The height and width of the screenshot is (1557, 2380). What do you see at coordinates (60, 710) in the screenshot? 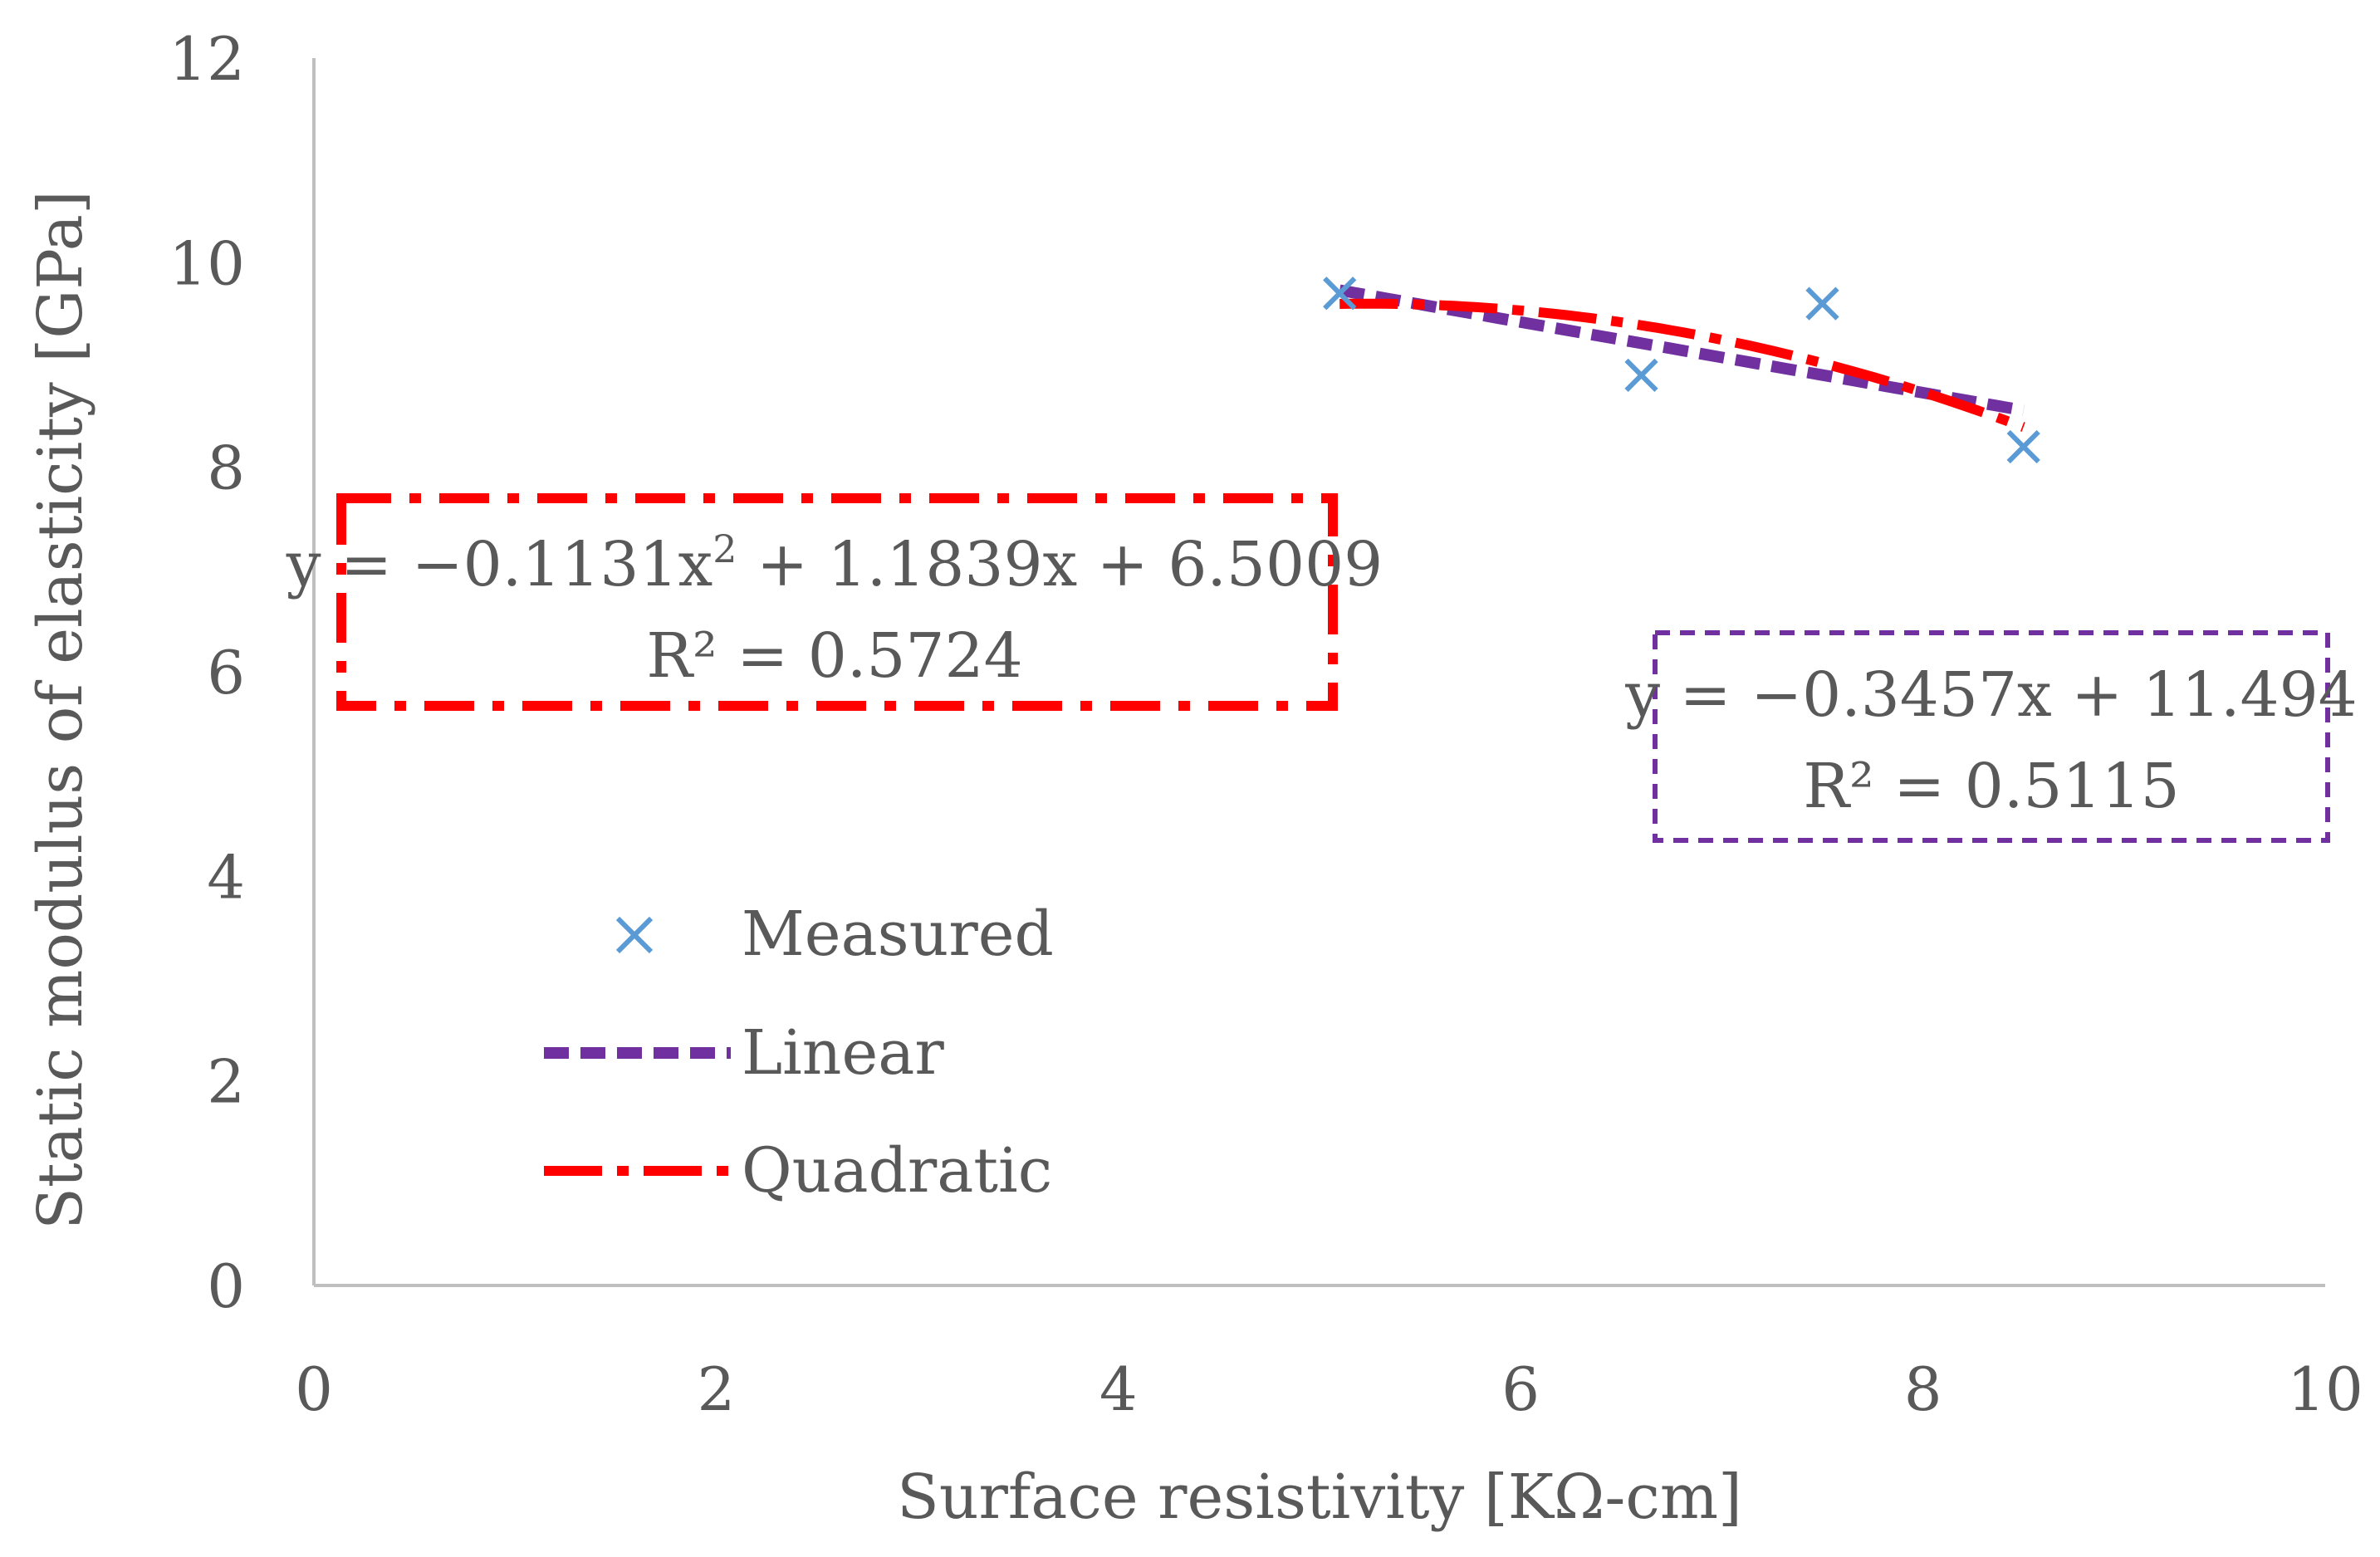
I see `y-axis-title: Static modulus of elasticity [GPa]` at bounding box center [60, 710].